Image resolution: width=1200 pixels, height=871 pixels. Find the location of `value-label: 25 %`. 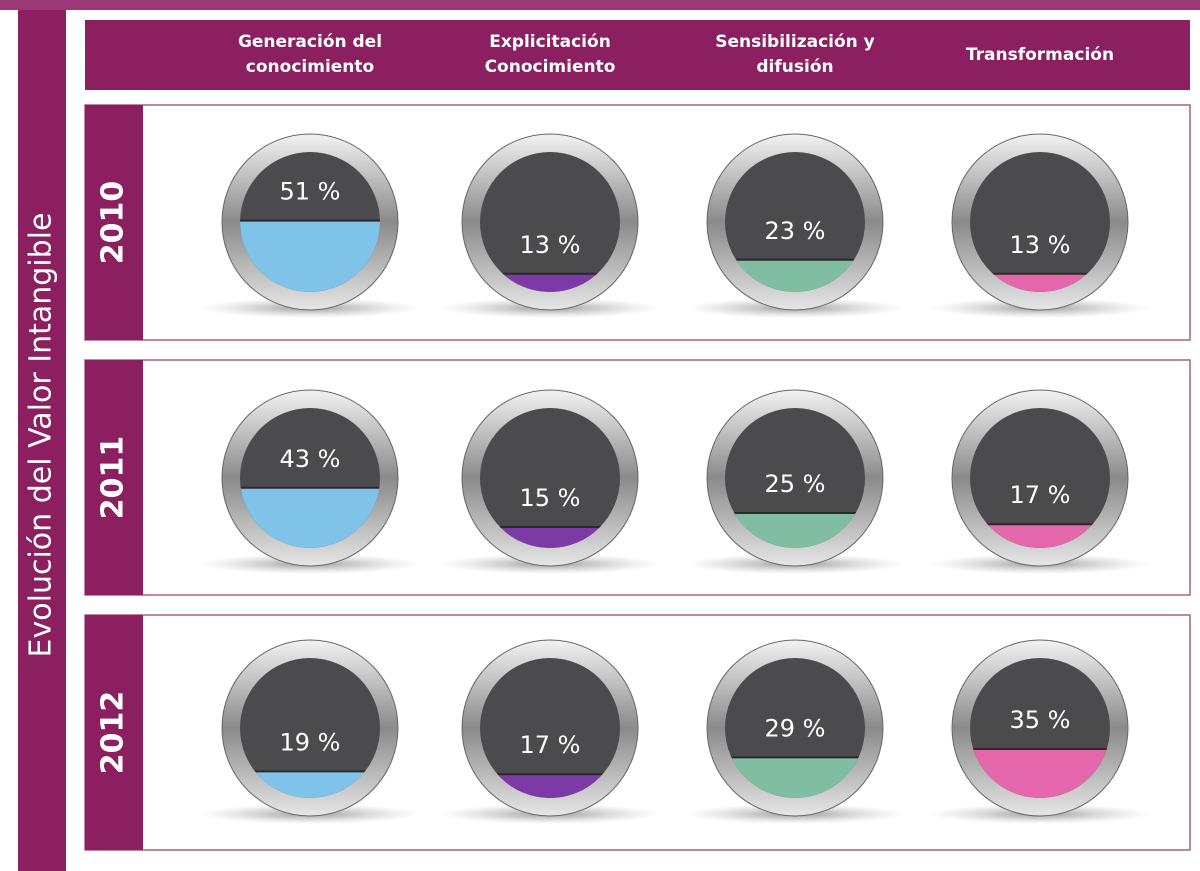

value-label: 25 % is located at coordinates (795, 484).